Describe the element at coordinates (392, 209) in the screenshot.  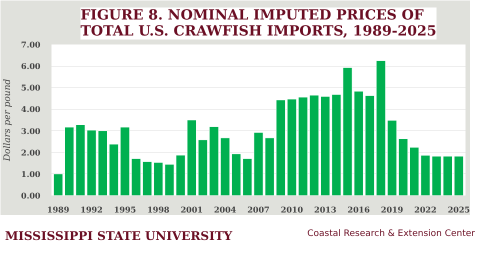
I see `x-tick-label: 2019` at that location.